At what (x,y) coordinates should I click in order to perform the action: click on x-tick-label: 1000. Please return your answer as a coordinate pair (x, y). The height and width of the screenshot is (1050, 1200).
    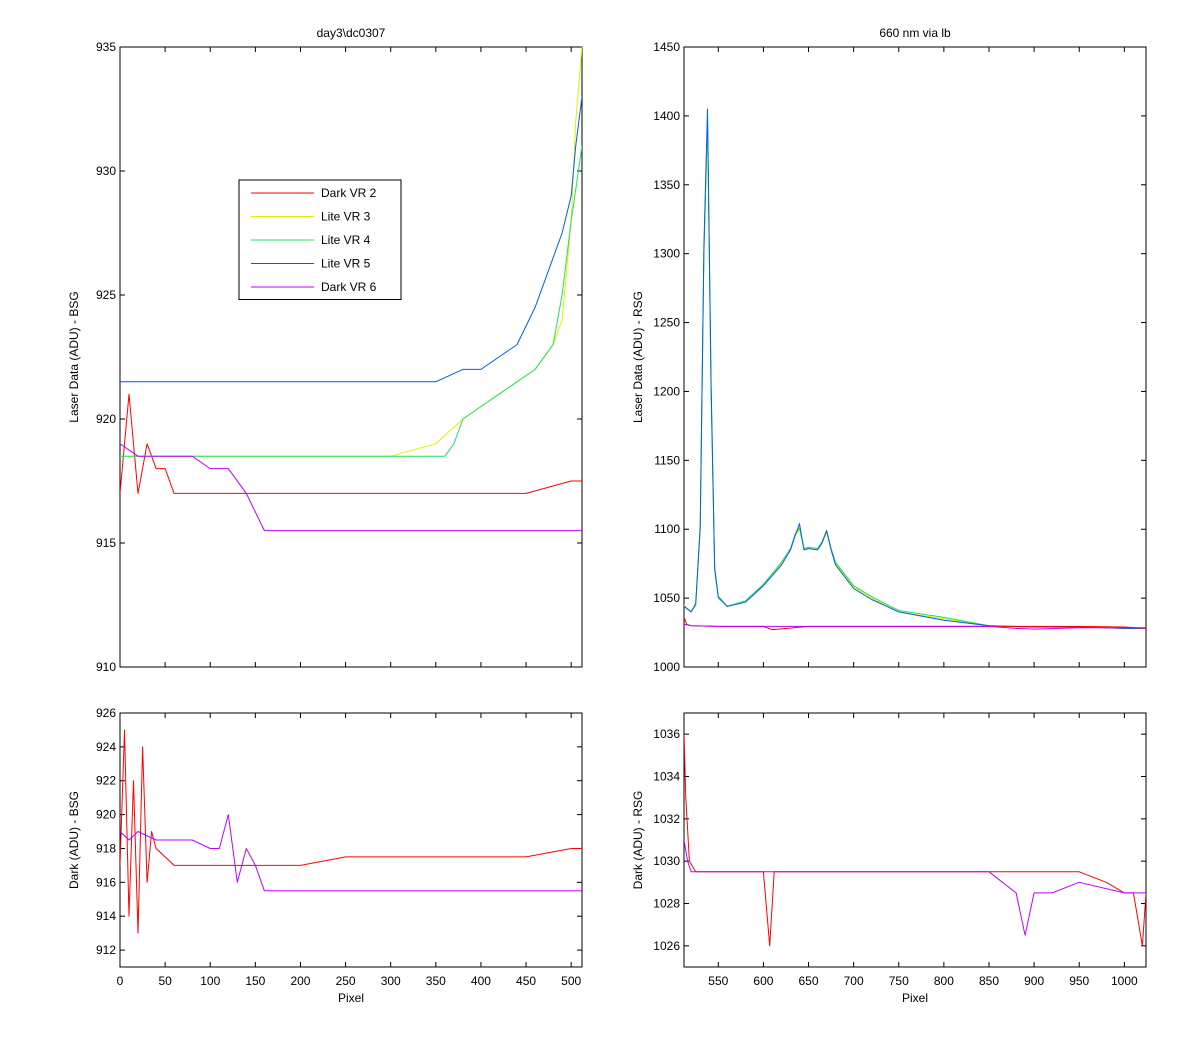
    Looking at the image, I should click on (1124, 981).